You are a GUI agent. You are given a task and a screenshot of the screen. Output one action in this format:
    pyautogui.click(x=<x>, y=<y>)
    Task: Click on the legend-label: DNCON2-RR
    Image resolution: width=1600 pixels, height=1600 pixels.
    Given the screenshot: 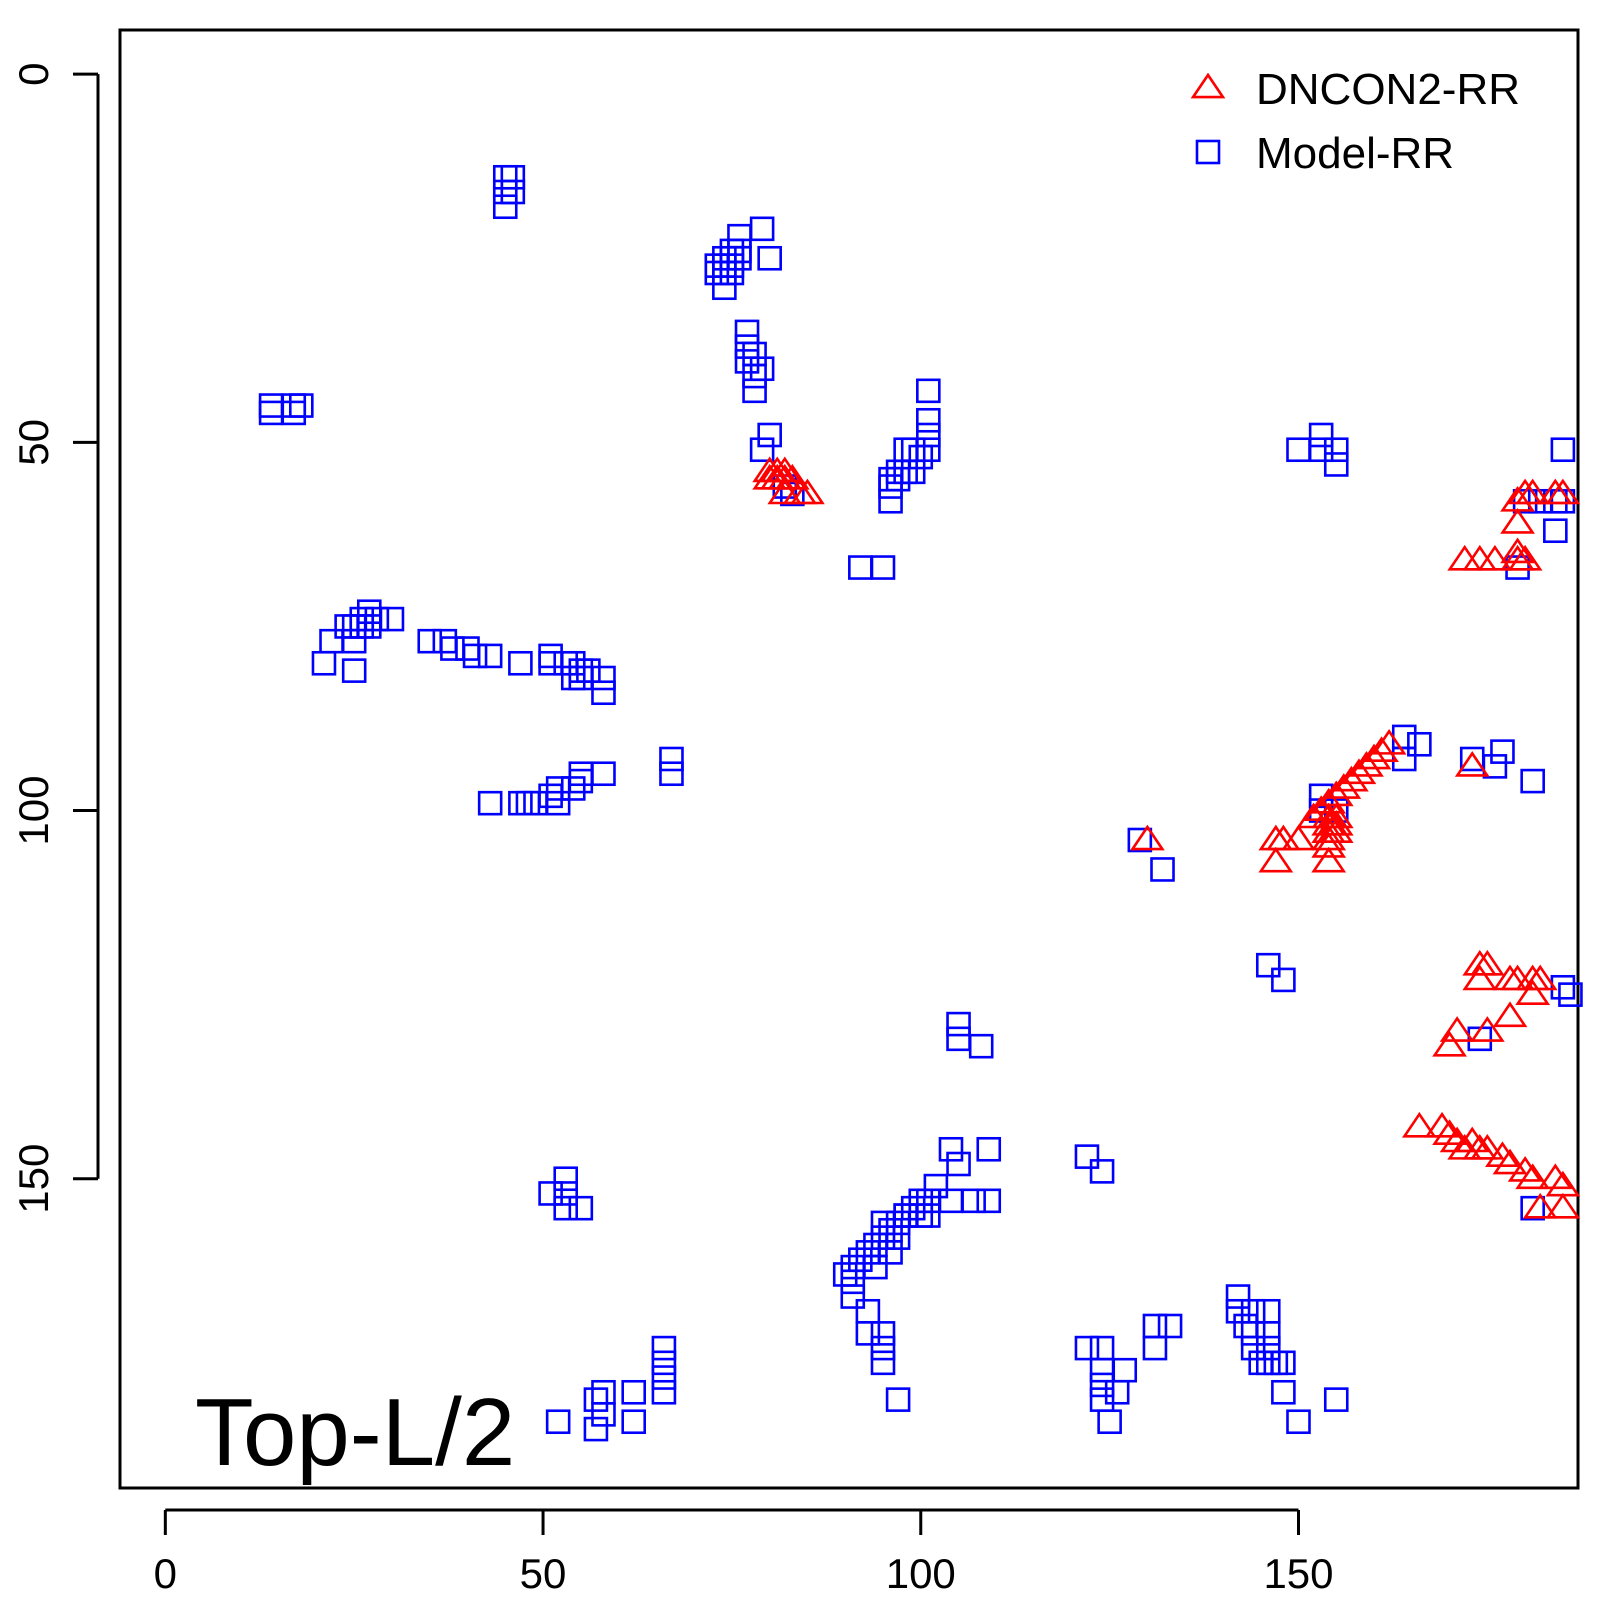 What is the action you would take?
    pyautogui.click(x=1388, y=89)
    